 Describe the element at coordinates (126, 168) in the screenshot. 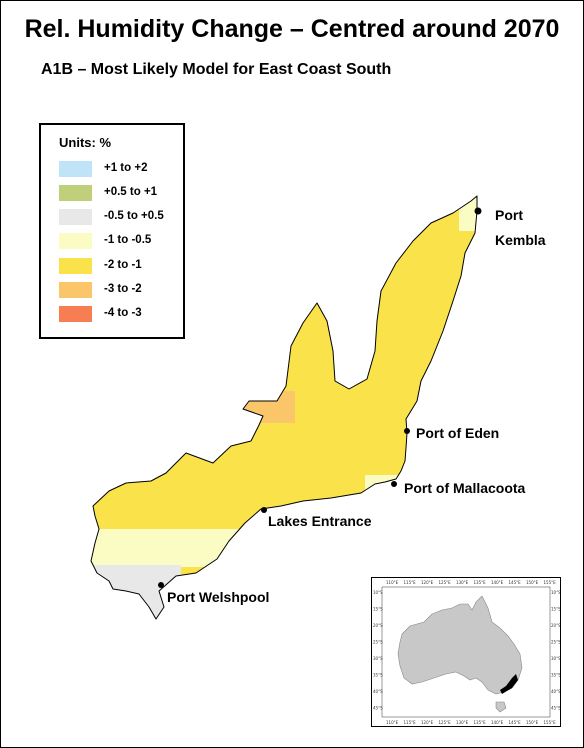

I see `legend-label: +1 to +2` at that location.